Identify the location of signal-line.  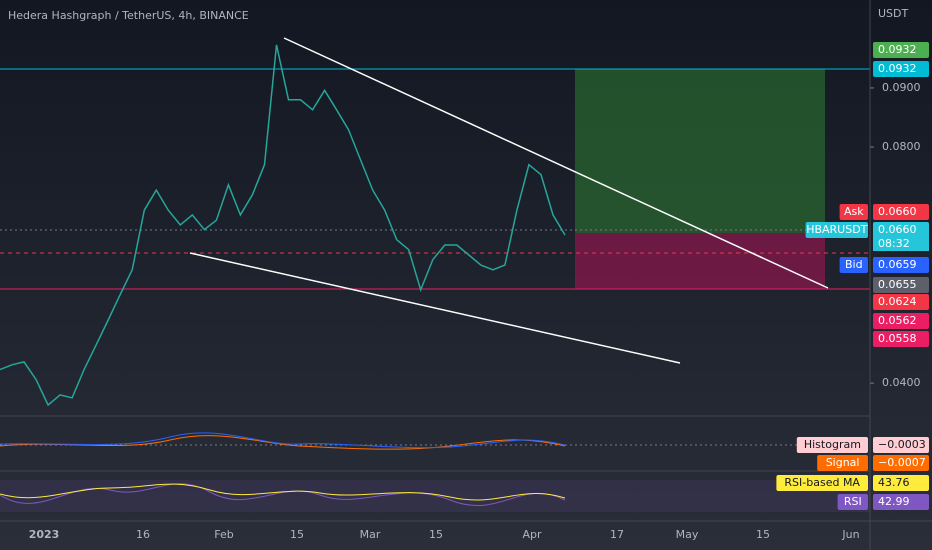
(283, 442).